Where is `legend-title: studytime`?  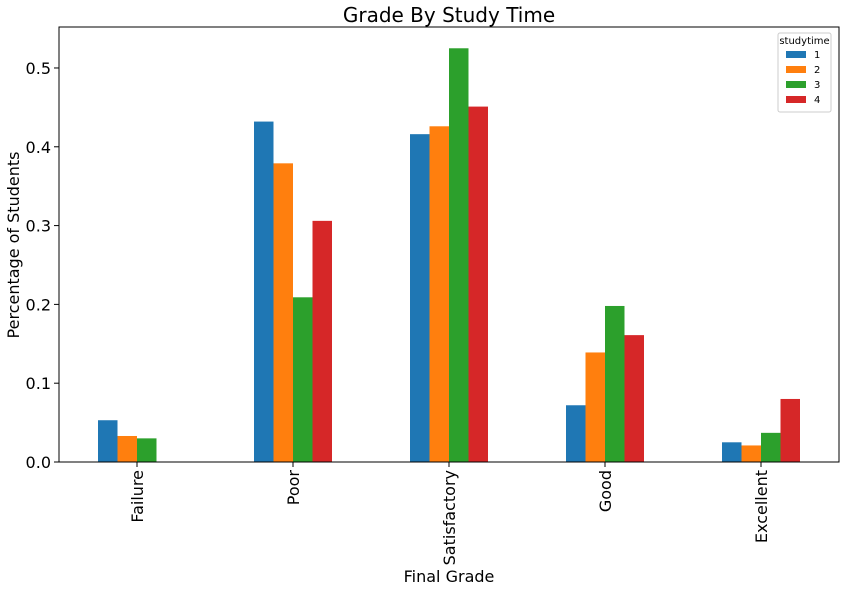
legend-title: studytime is located at coordinates (804, 41).